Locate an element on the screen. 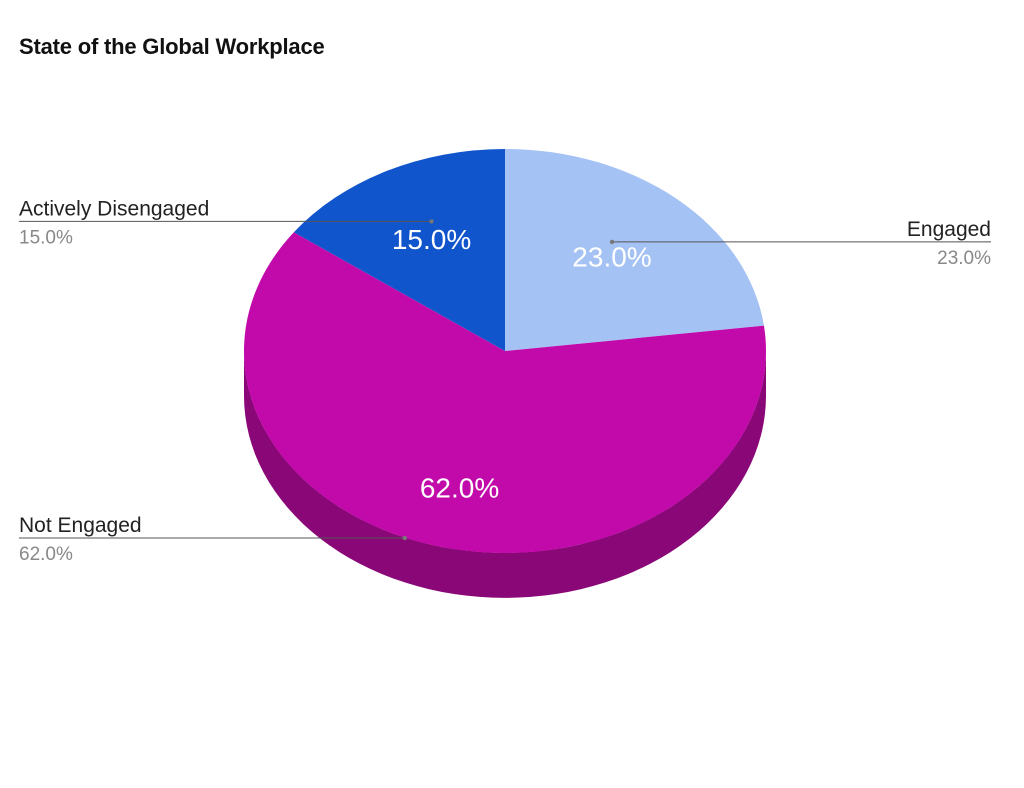 The width and height of the screenshot is (1024, 788). slice-engaged is located at coordinates (634, 250).